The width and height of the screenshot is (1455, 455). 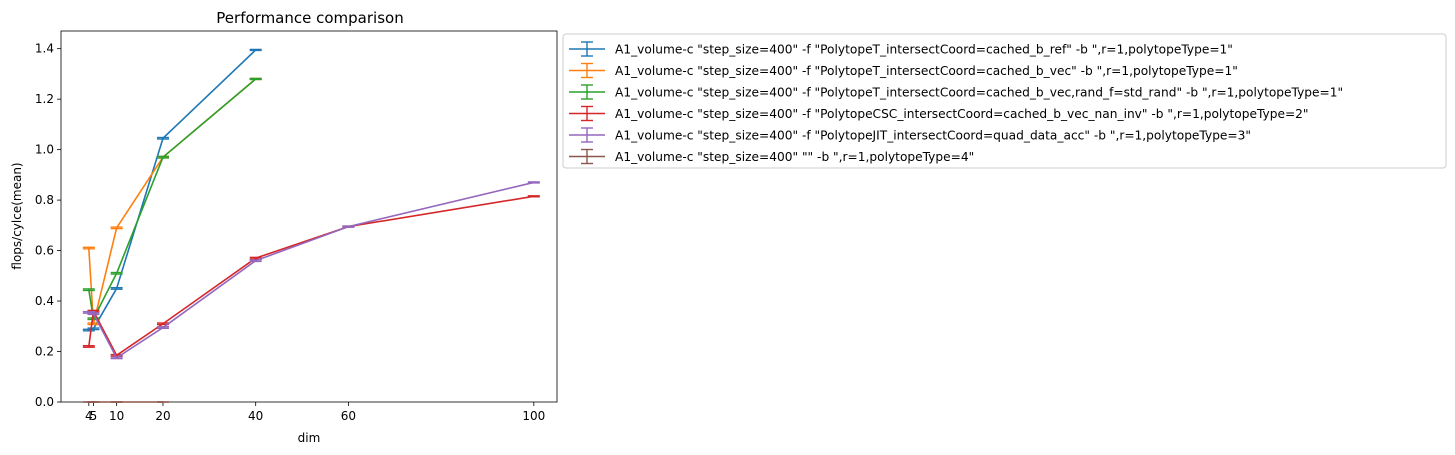 What do you see at coordinates (315, 412) in the screenshot?
I see `x-axis-ticks: 45 10 20 40 60 100` at bounding box center [315, 412].